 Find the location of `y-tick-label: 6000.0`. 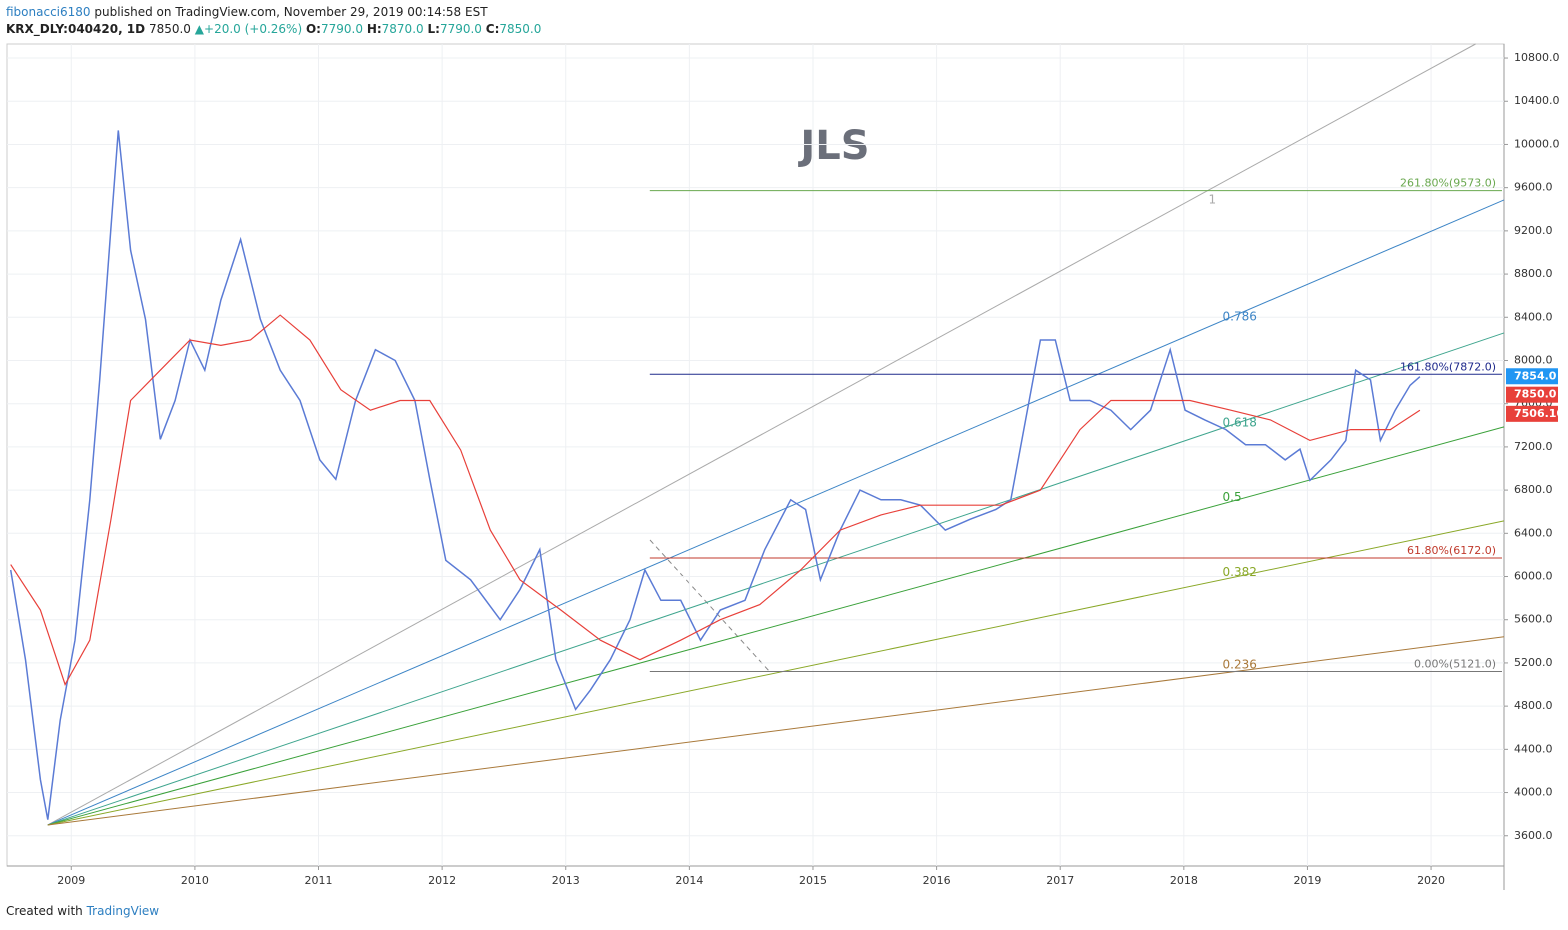

y-tick-label: 6000.0 is located at coordinates (1533, 576).